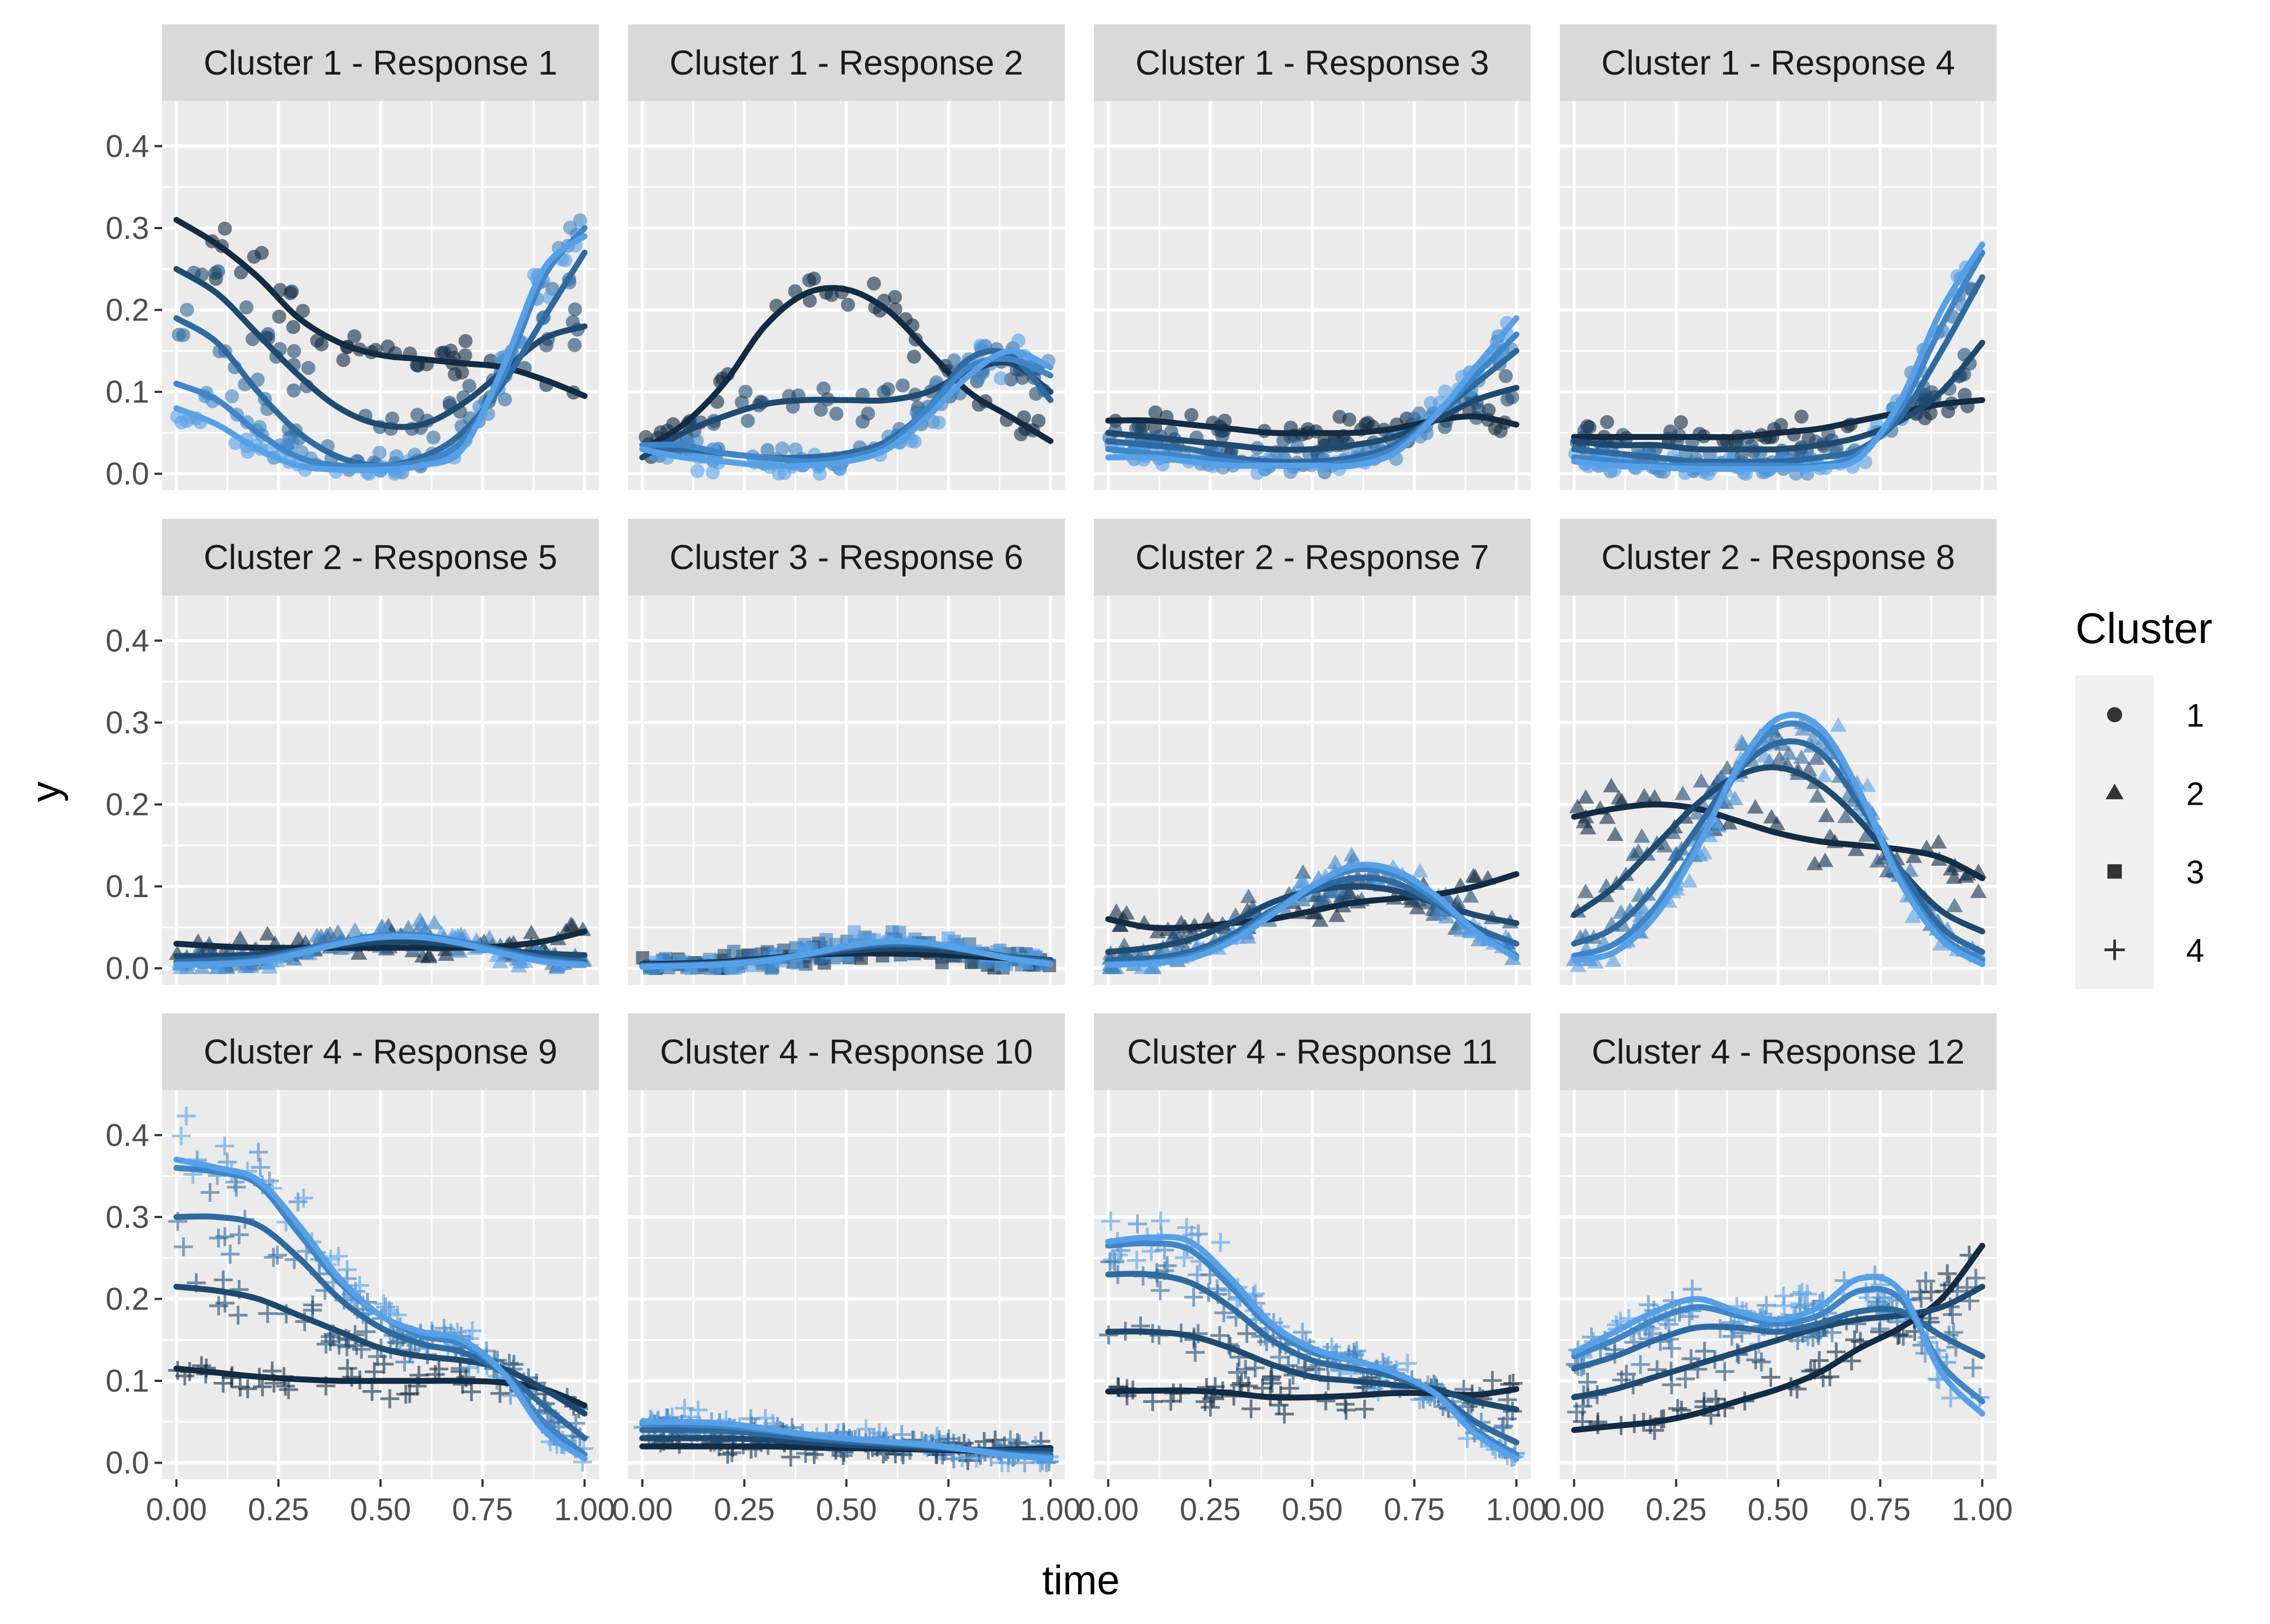 The height and width of the screenshot is (1624, 2270). Describe the element at coordinates (1778, 357) in the screenshot. I see `trend-lines` at that location.